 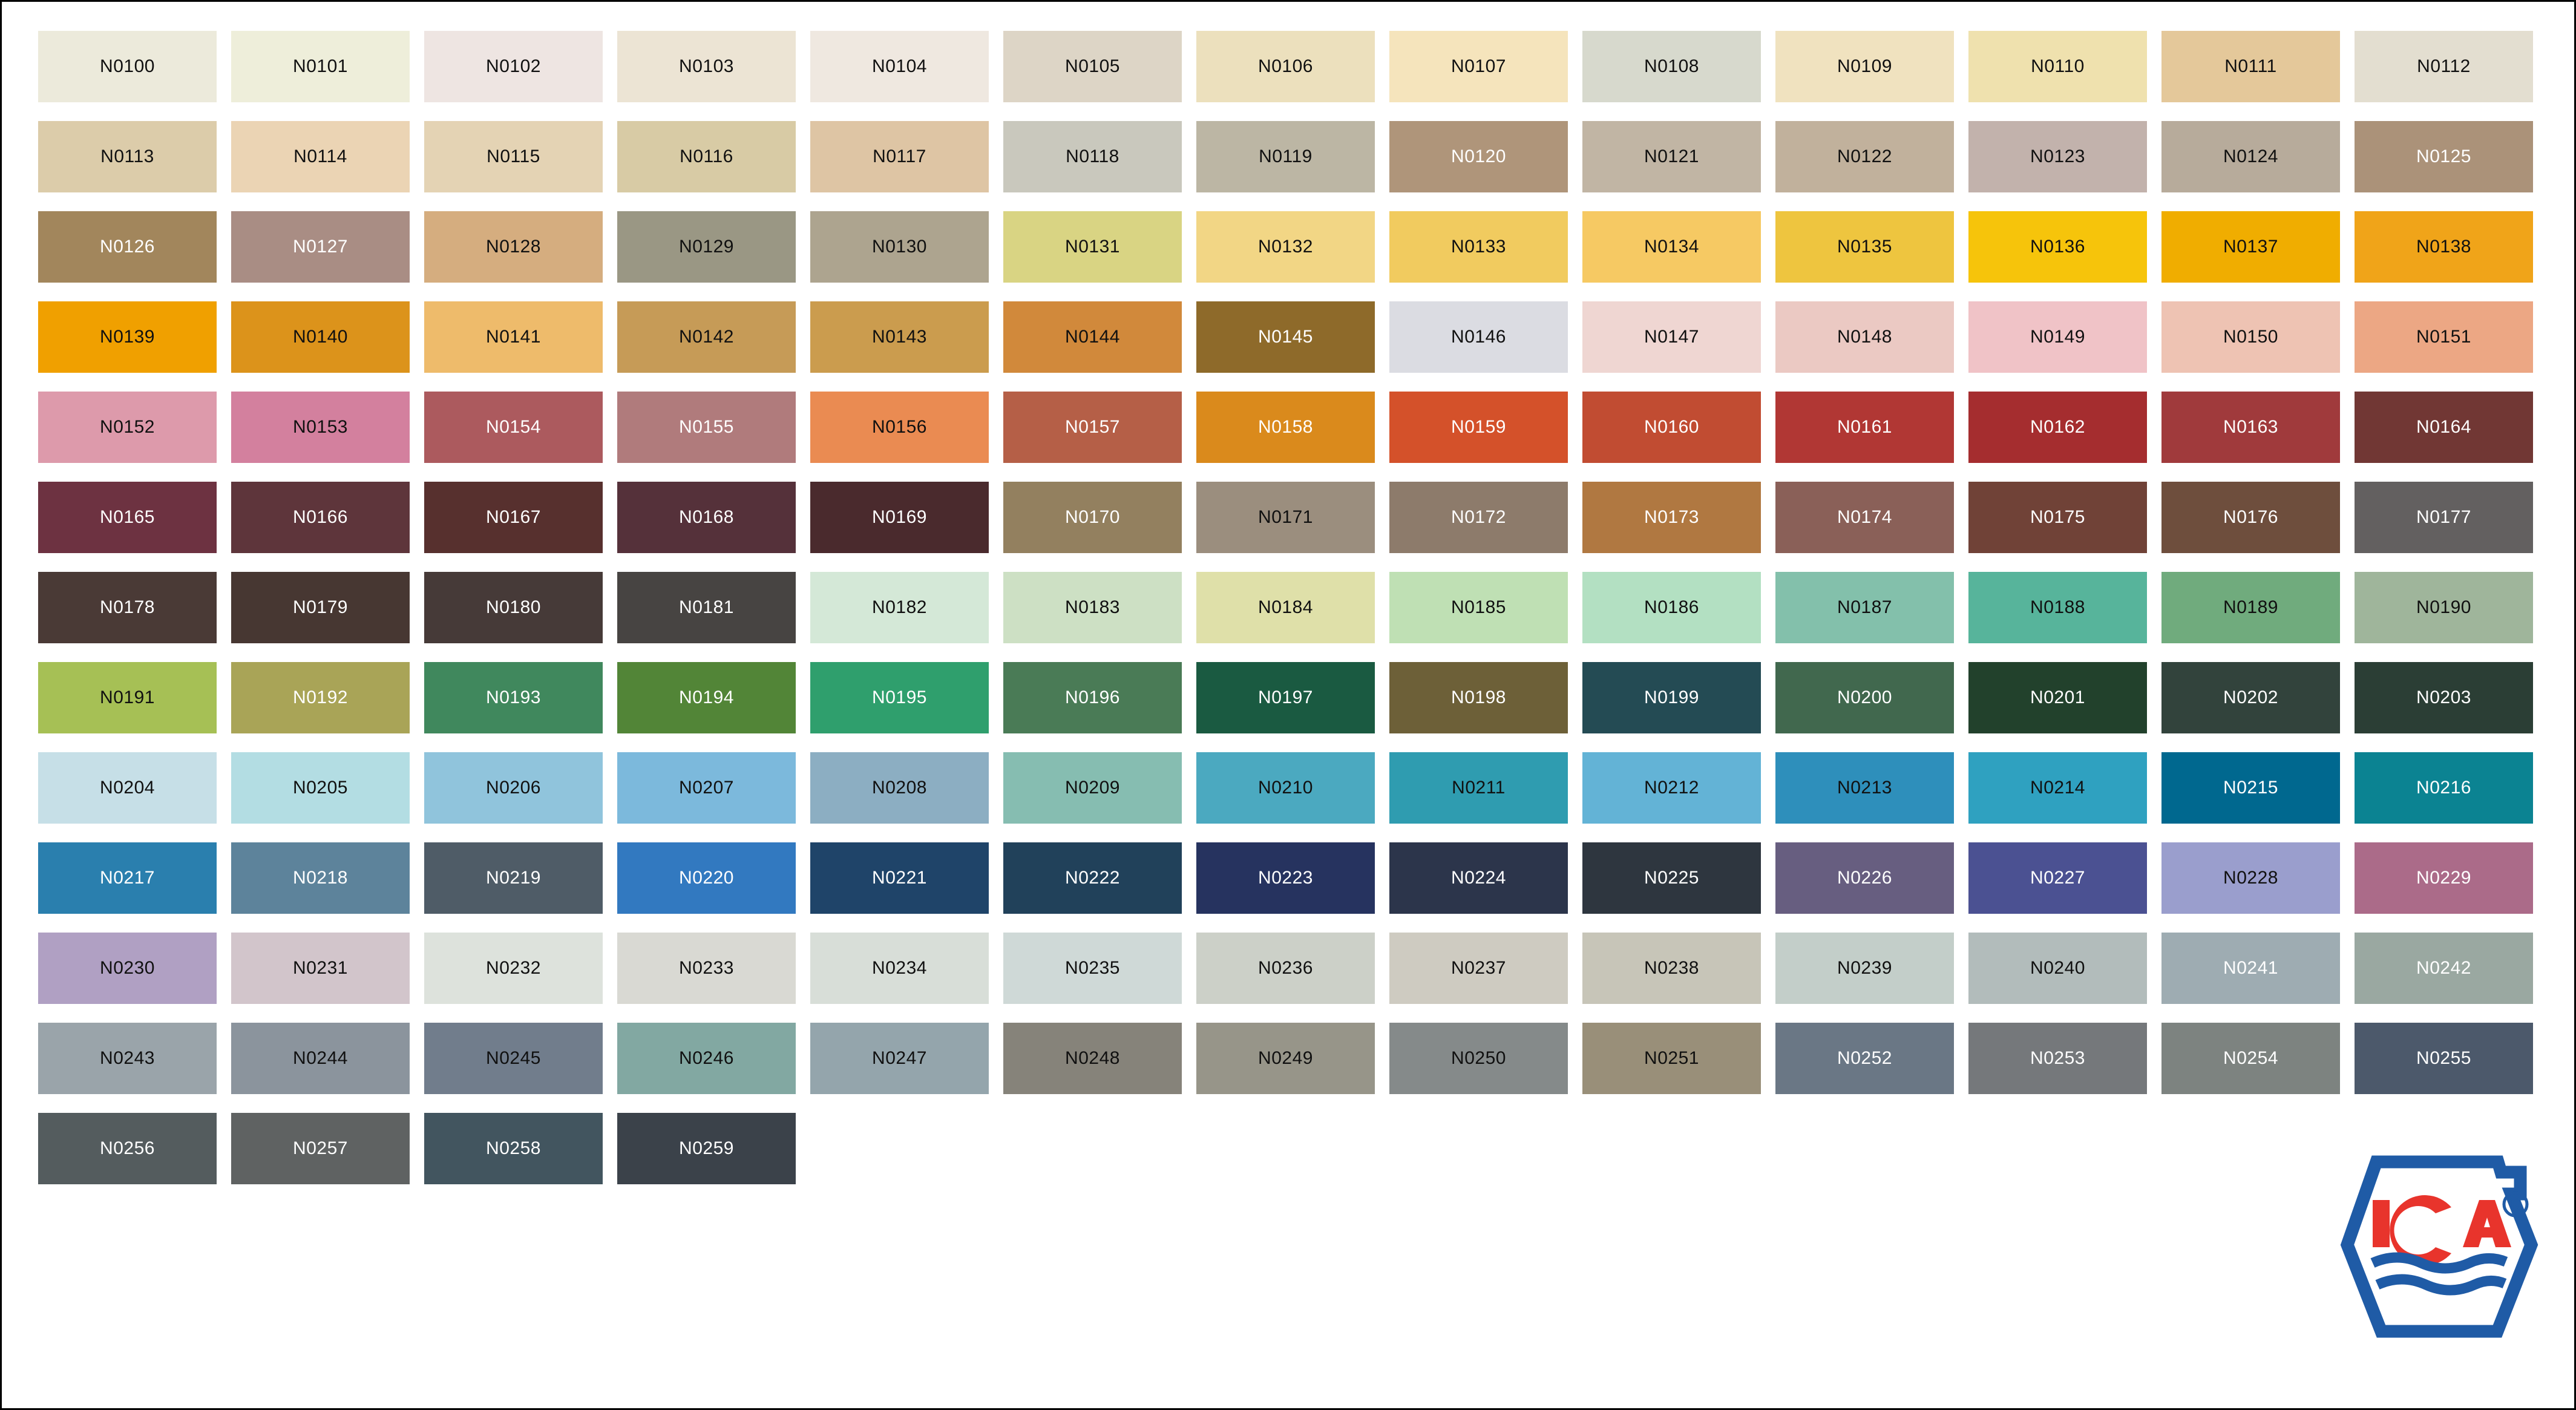 What do you see at coordinates (127, 337) in the screenshot?
I see `colour-swatch: N0139` at bounding box center [127, 337].